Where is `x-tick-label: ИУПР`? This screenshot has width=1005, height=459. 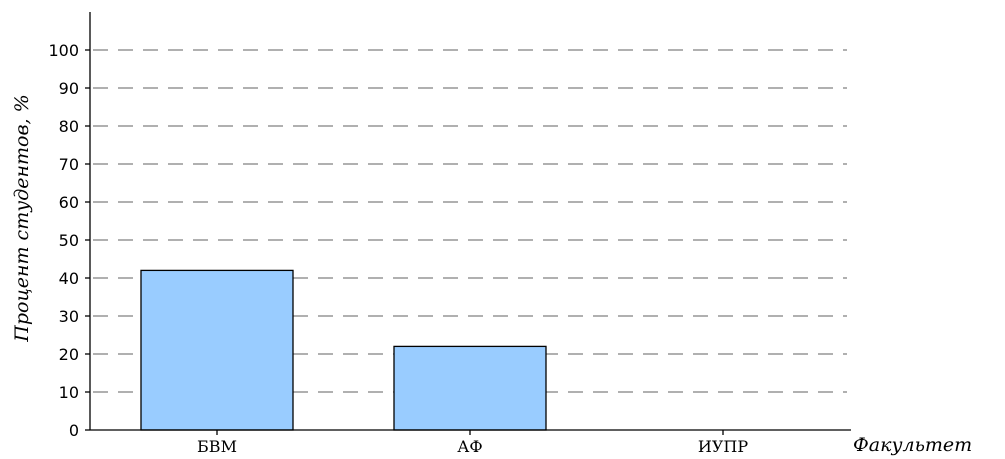
x-tick-label: ИУПР is located at coordinates (723, 446).